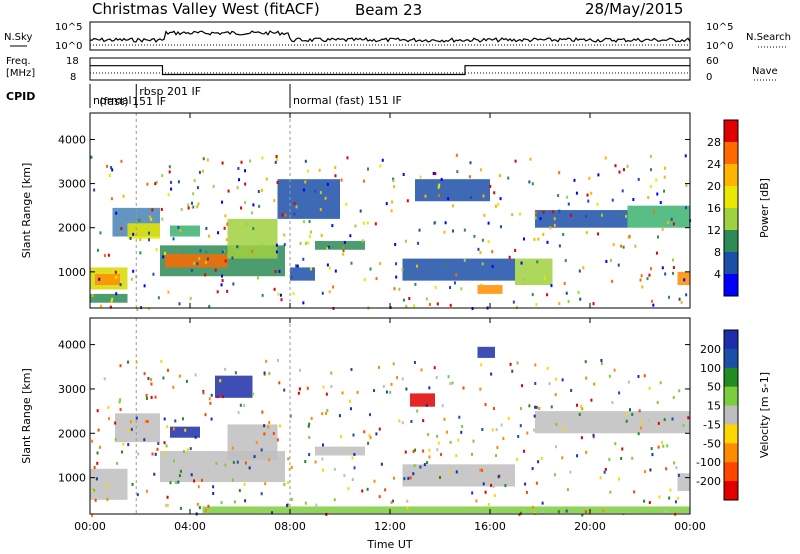 The width and height of the screenshot is (800, 554). What do you see at coordinates (731, 415) in the screenshot?
I see `colorbar-frame` at bounding box center [731, 415].